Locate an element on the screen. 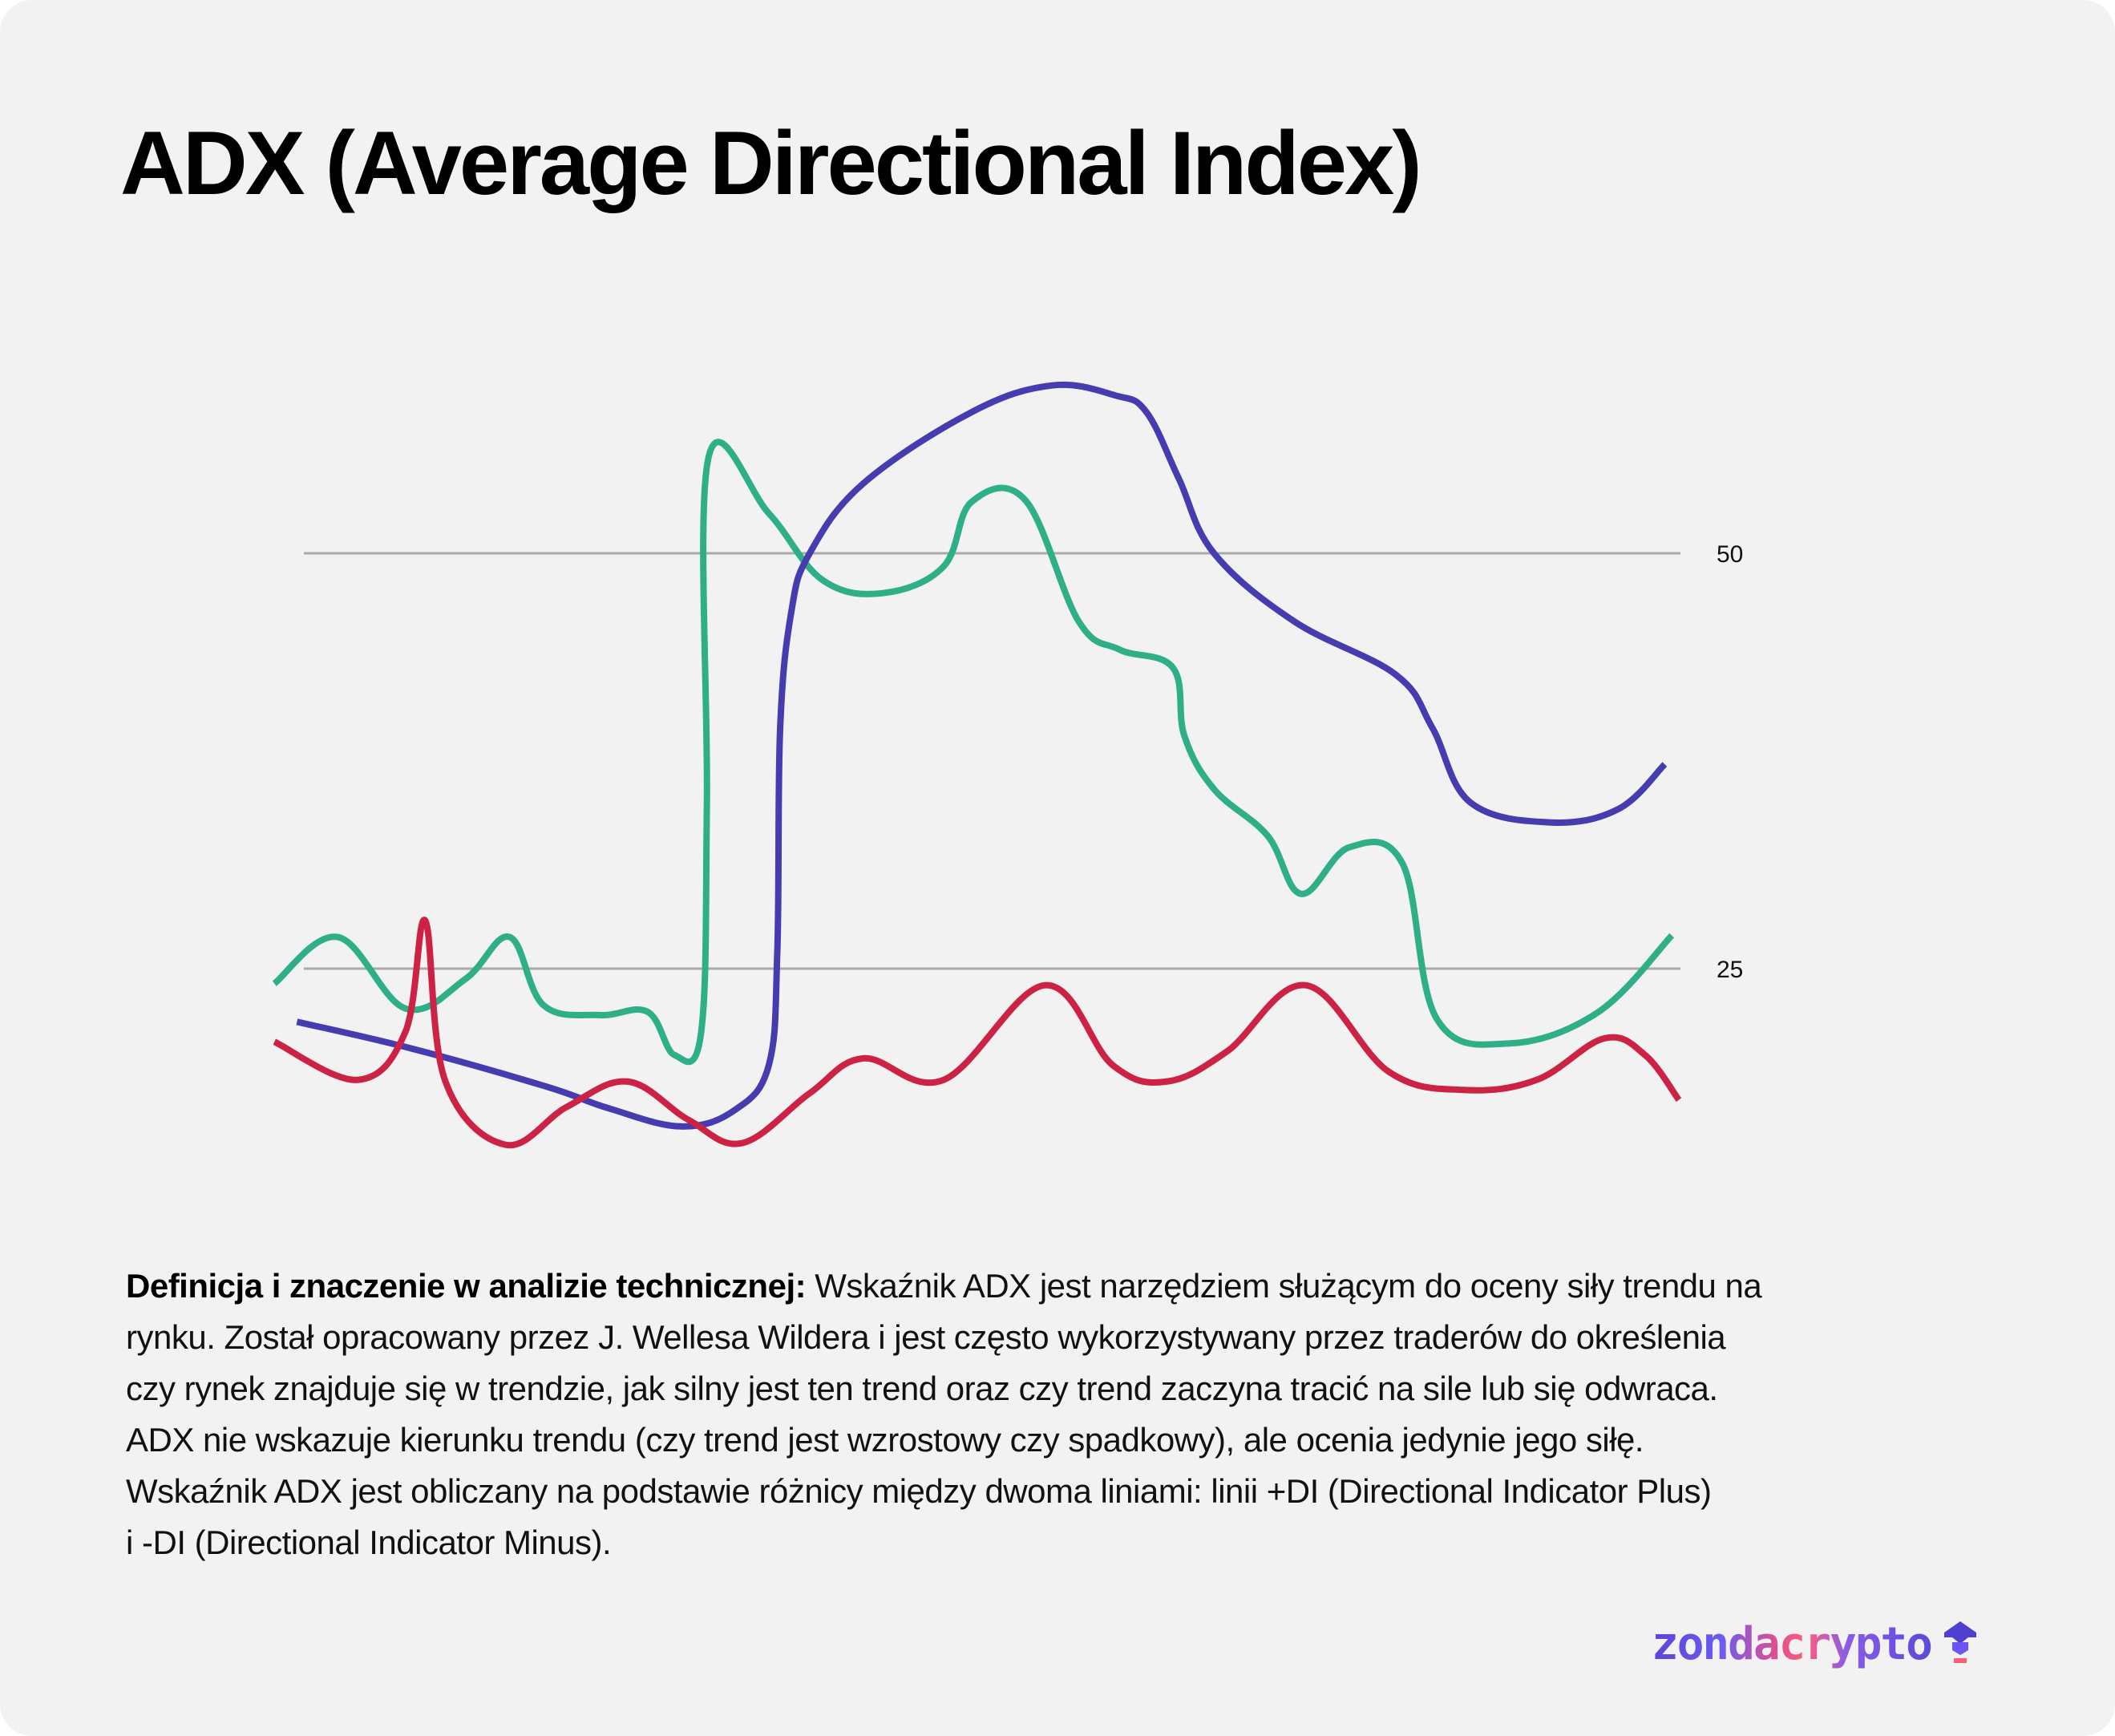 Image resolution: width=2115 pixels, height=1736 pixels. zonda-arrow-icon is located at coordinates (1960, 1642).